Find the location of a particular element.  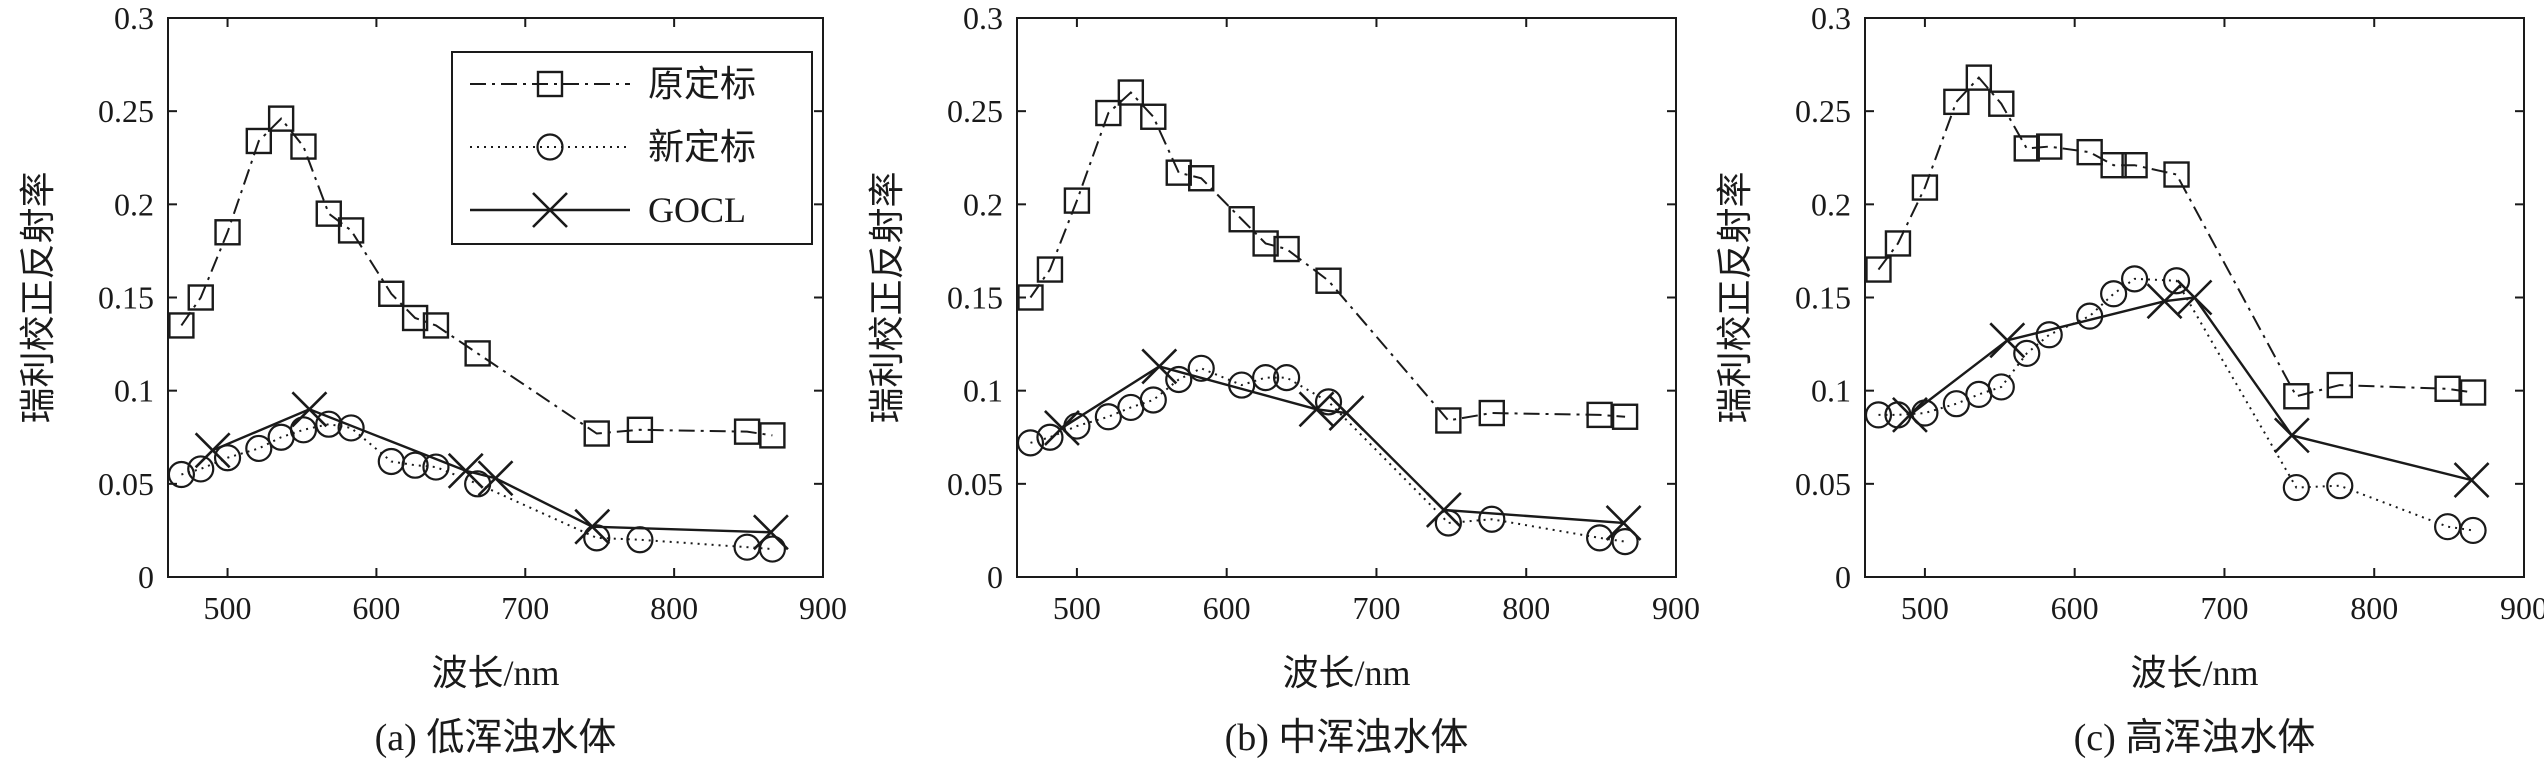

y-tick-label: 0.3 is located at coordinates (1831, 18).